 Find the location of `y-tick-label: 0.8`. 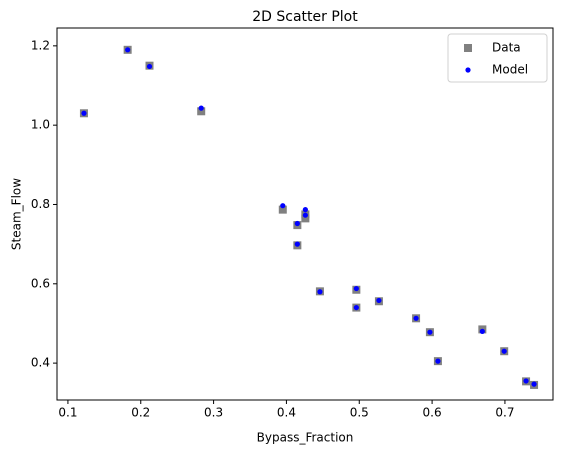

y-tick-label: 0.8 is located at coordinates (40, 204).